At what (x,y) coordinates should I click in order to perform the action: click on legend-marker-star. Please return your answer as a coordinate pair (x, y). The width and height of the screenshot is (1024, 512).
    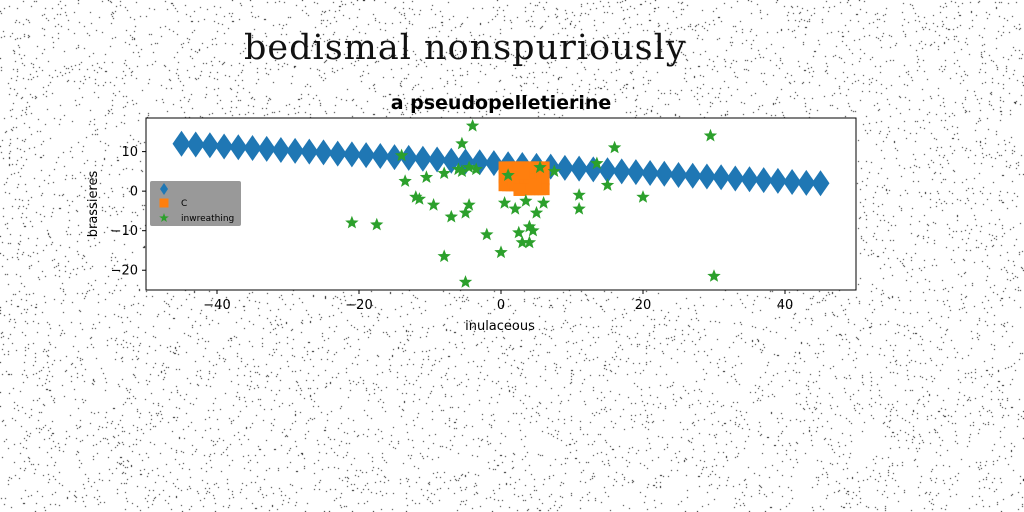
    Looking at the image, I should click on (164, 217).